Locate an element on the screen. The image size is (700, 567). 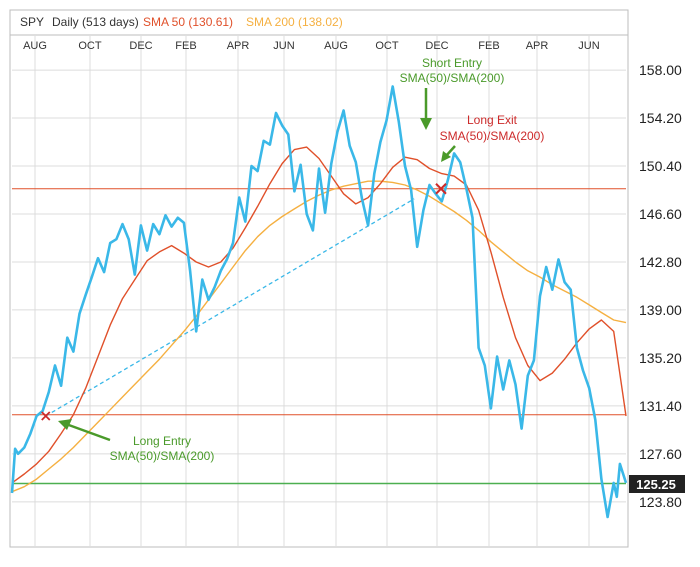
y-tick-label: 123.80 is located at coordinates (660, 502).